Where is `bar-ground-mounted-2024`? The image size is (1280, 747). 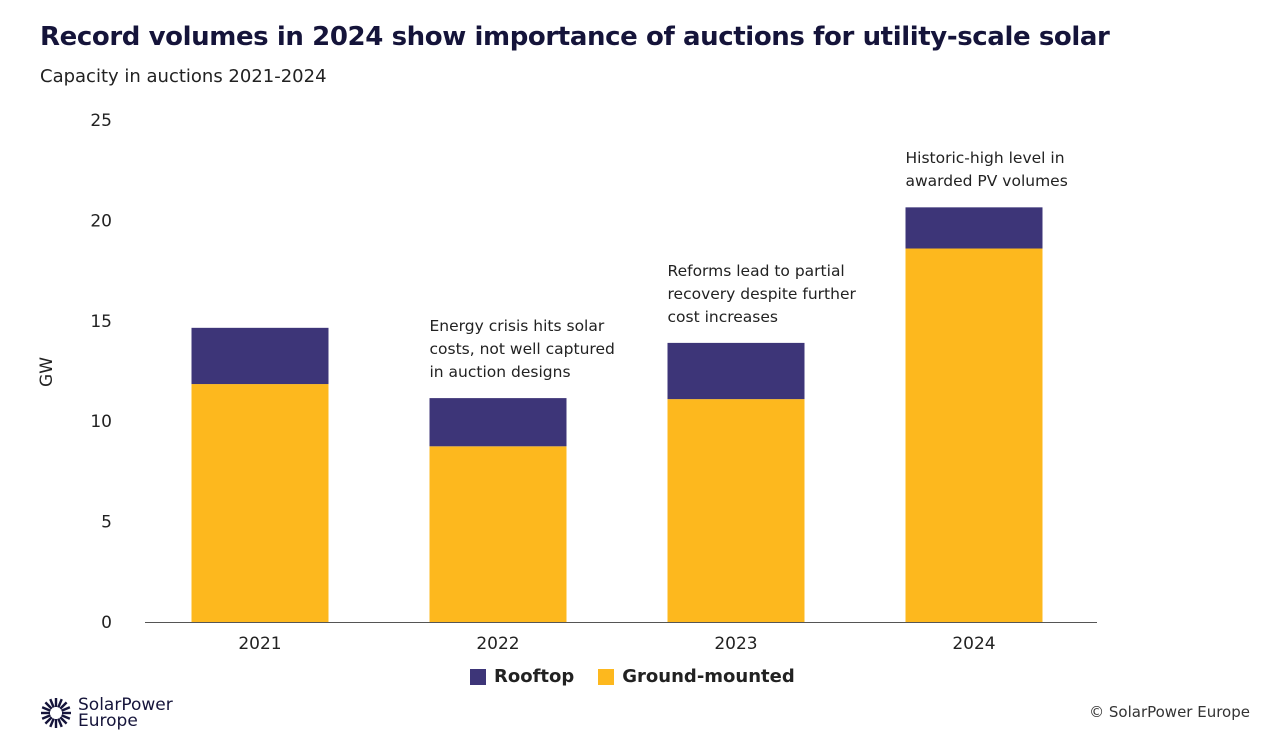 bar-ground-mounted-2024 is located at coordinates (974, 435).